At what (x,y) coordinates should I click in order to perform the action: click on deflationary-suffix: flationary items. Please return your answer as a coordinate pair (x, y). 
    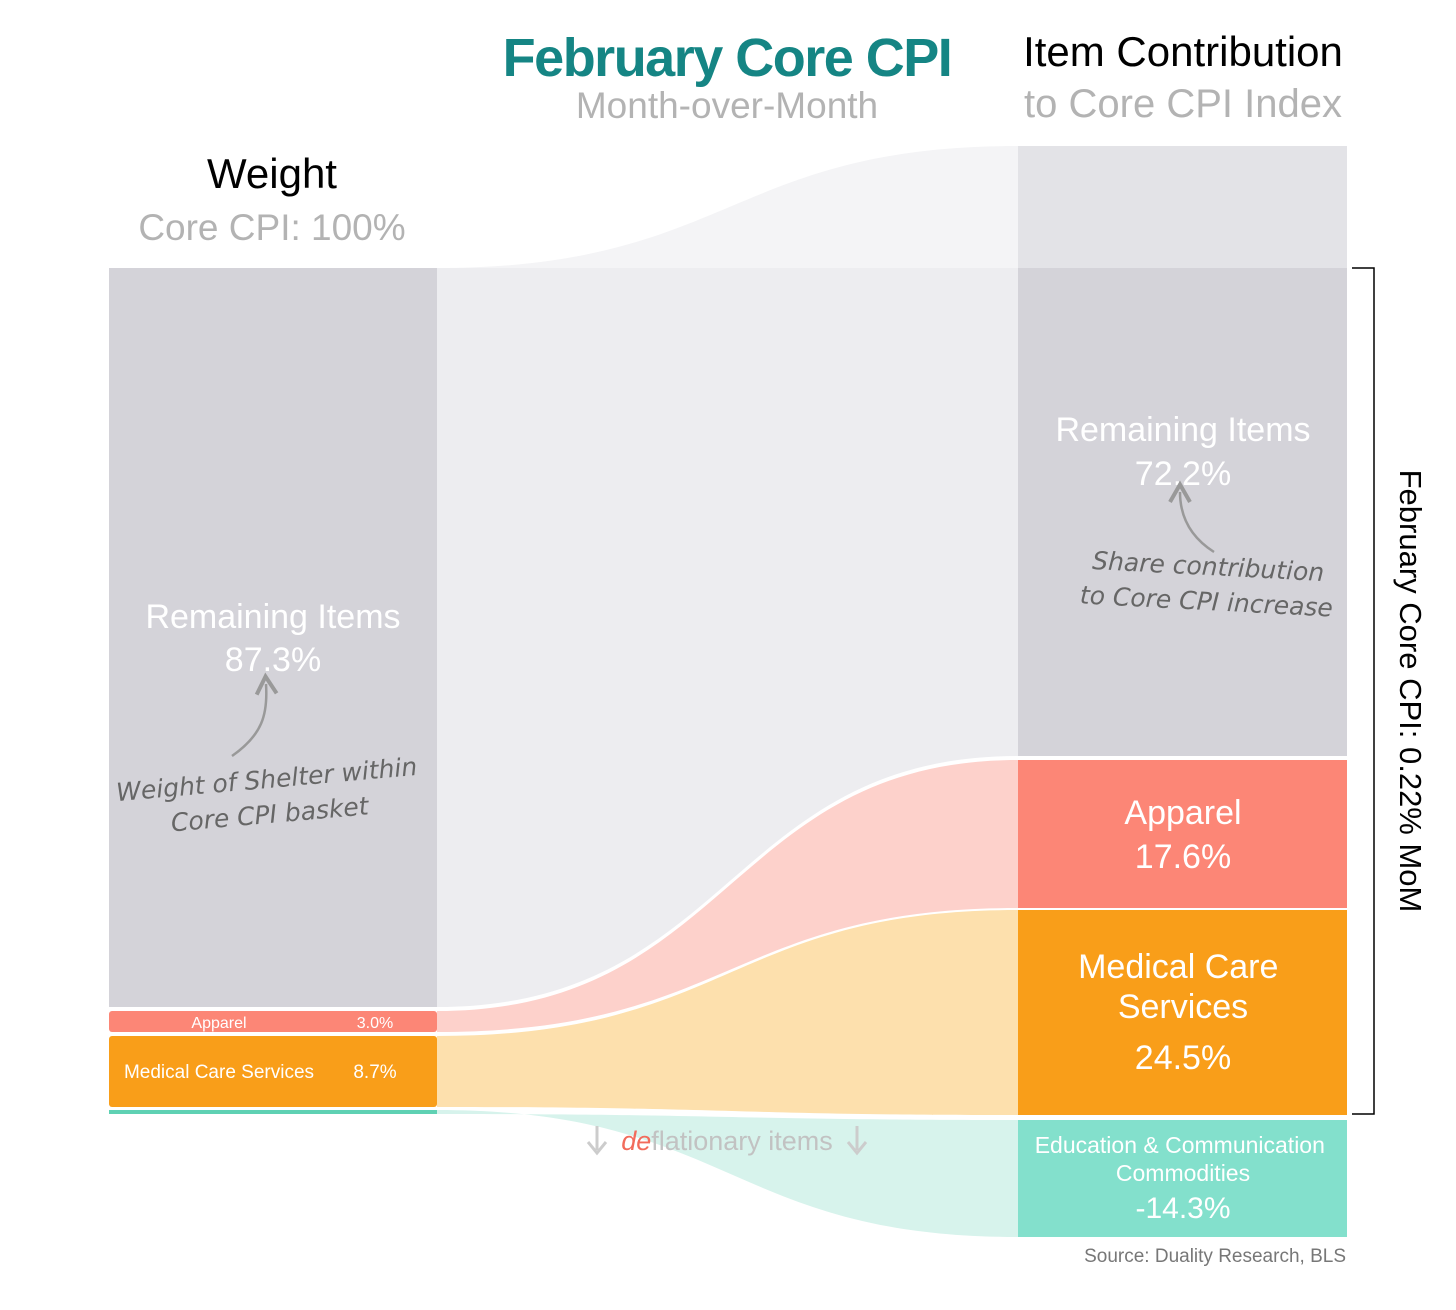
    Looking at the image, I should click on (742, 1141).